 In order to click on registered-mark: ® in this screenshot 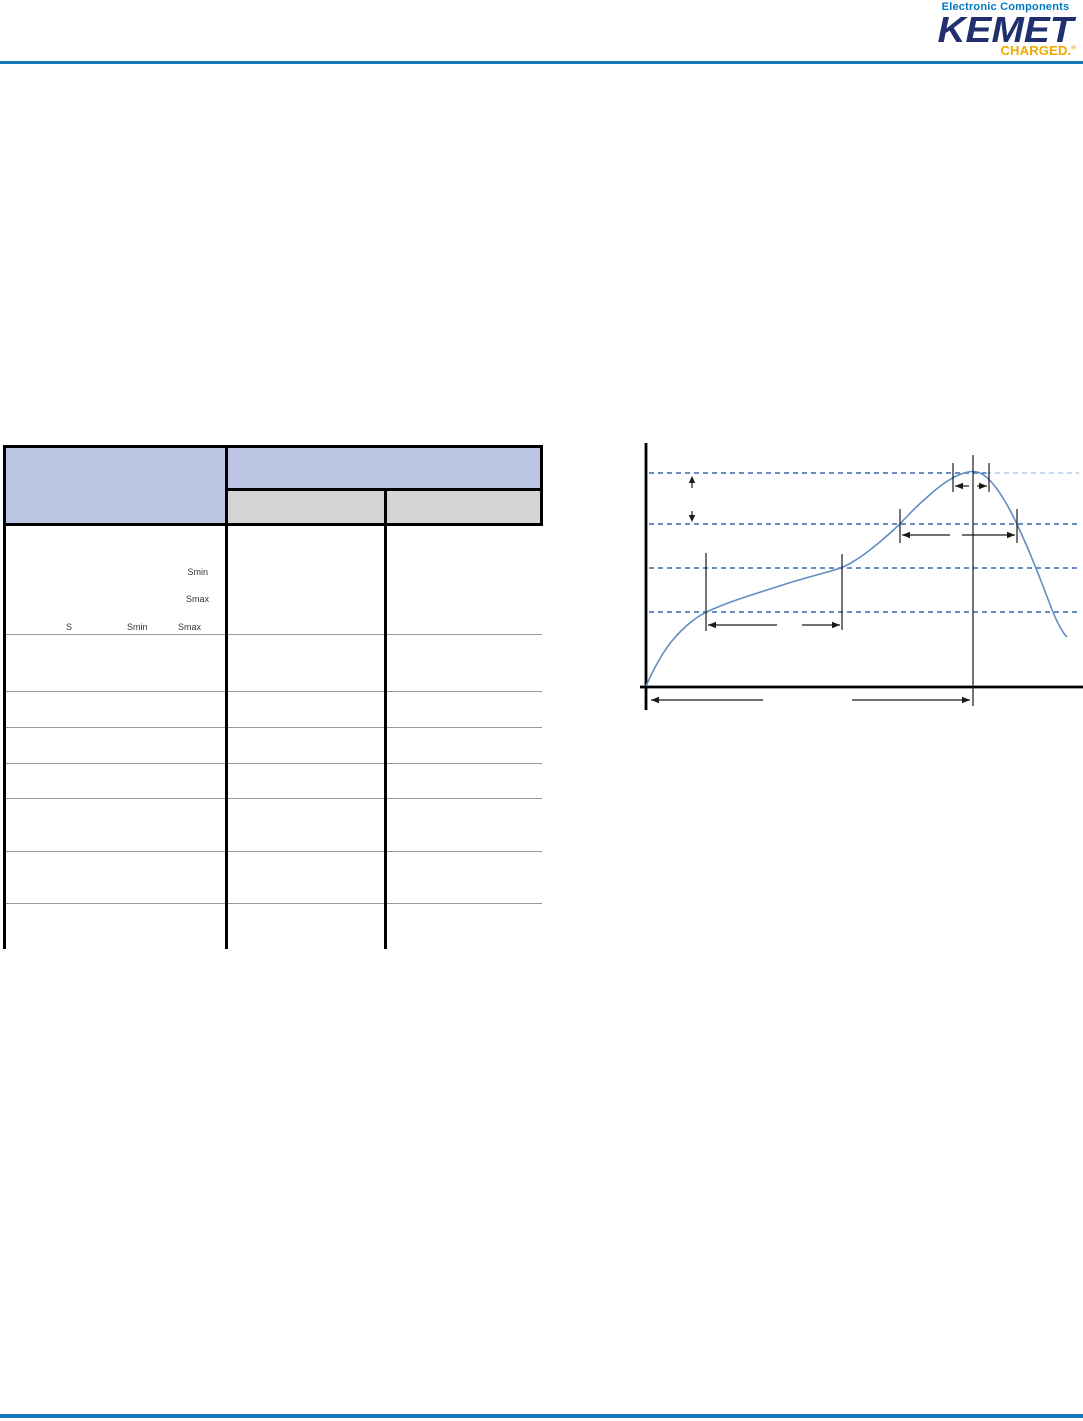, I will do `click(1073, 48)`.